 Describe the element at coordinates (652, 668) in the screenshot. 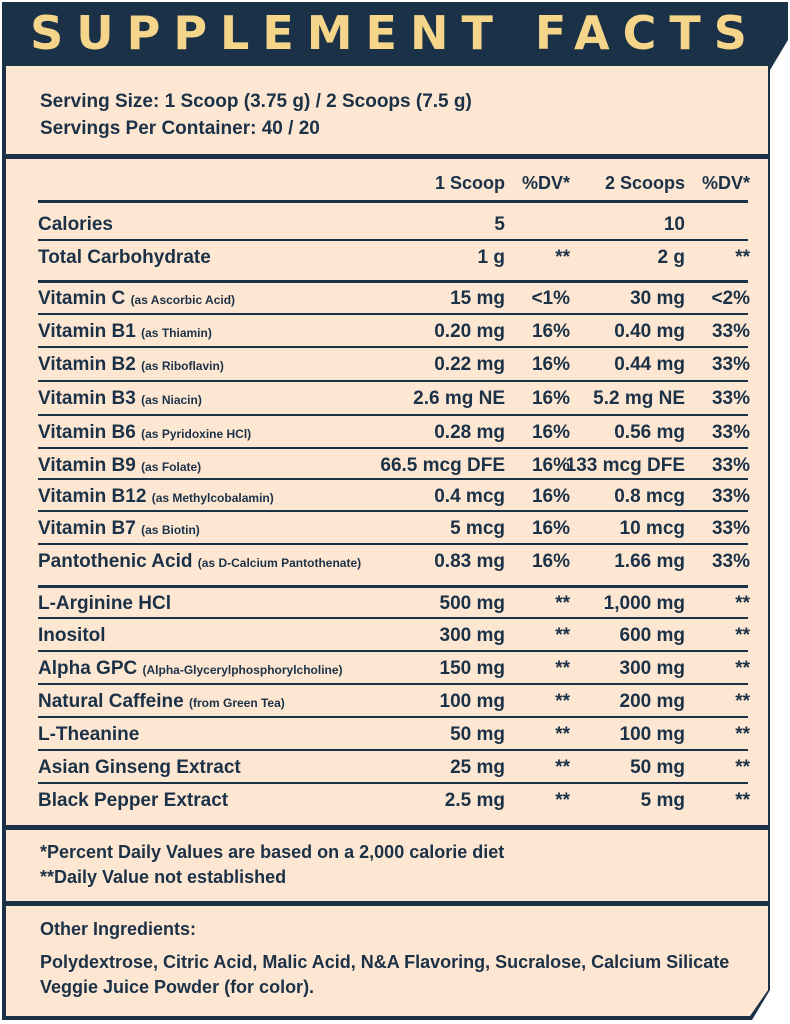

I see `amount-2-scoops: 300 mg` at that location.